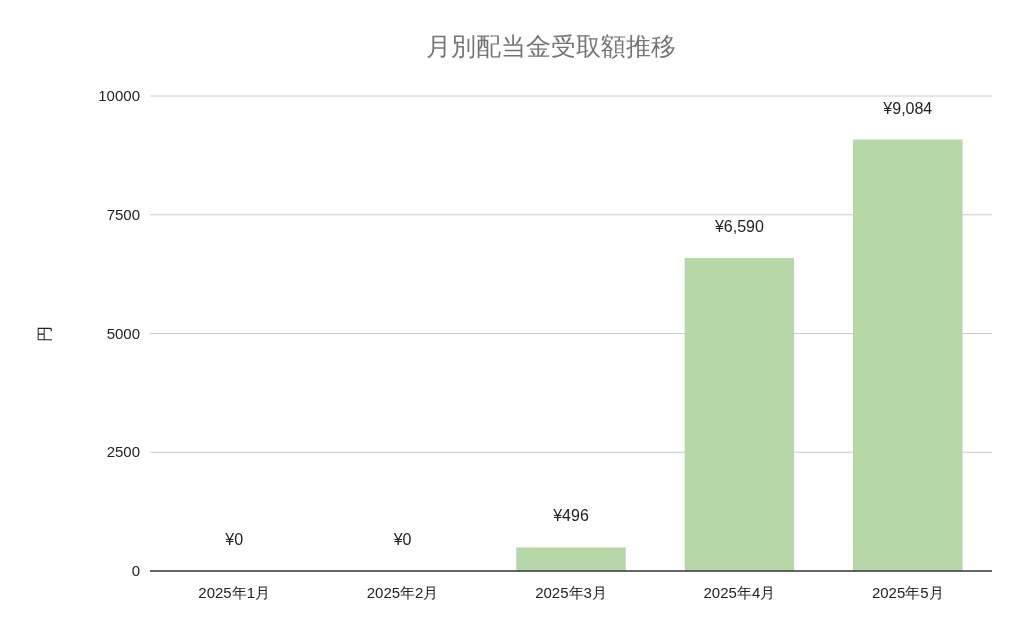 This screenshot has height=633, width=1024. I want to click on y-tick-label: 10000, so click(119, 95).